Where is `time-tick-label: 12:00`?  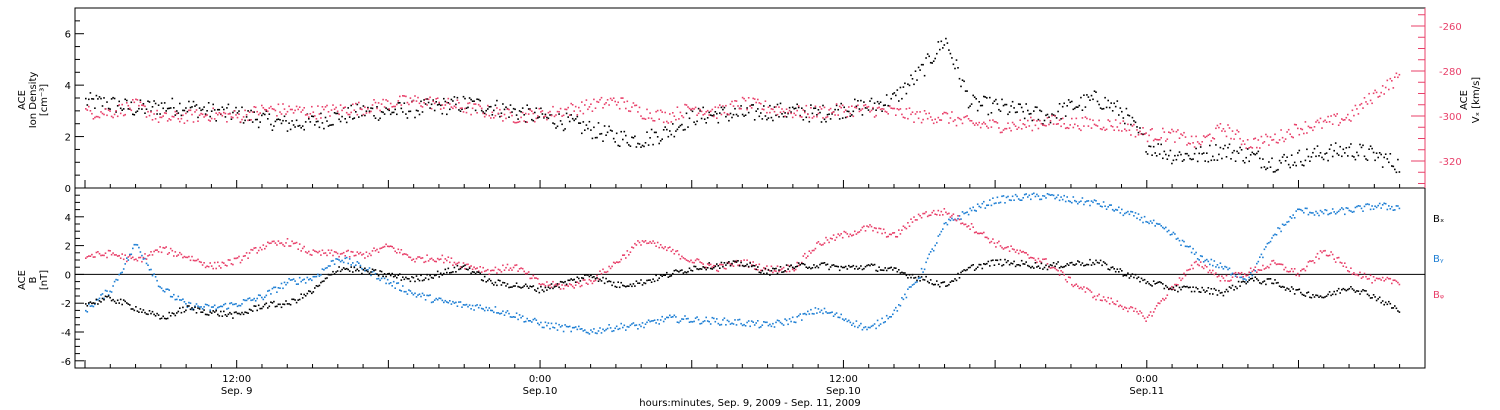
time-tick-label: 12:00 is located at coordinates (236, 379).